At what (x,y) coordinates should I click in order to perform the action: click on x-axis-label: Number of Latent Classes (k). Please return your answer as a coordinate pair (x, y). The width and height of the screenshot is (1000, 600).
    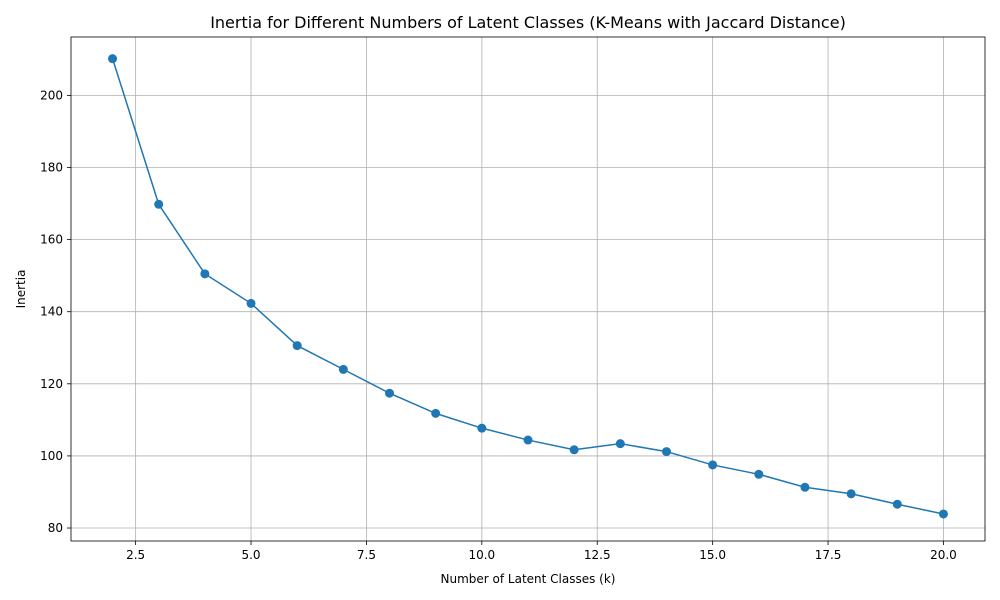
    Looking at the image, I should click on (528, 579).